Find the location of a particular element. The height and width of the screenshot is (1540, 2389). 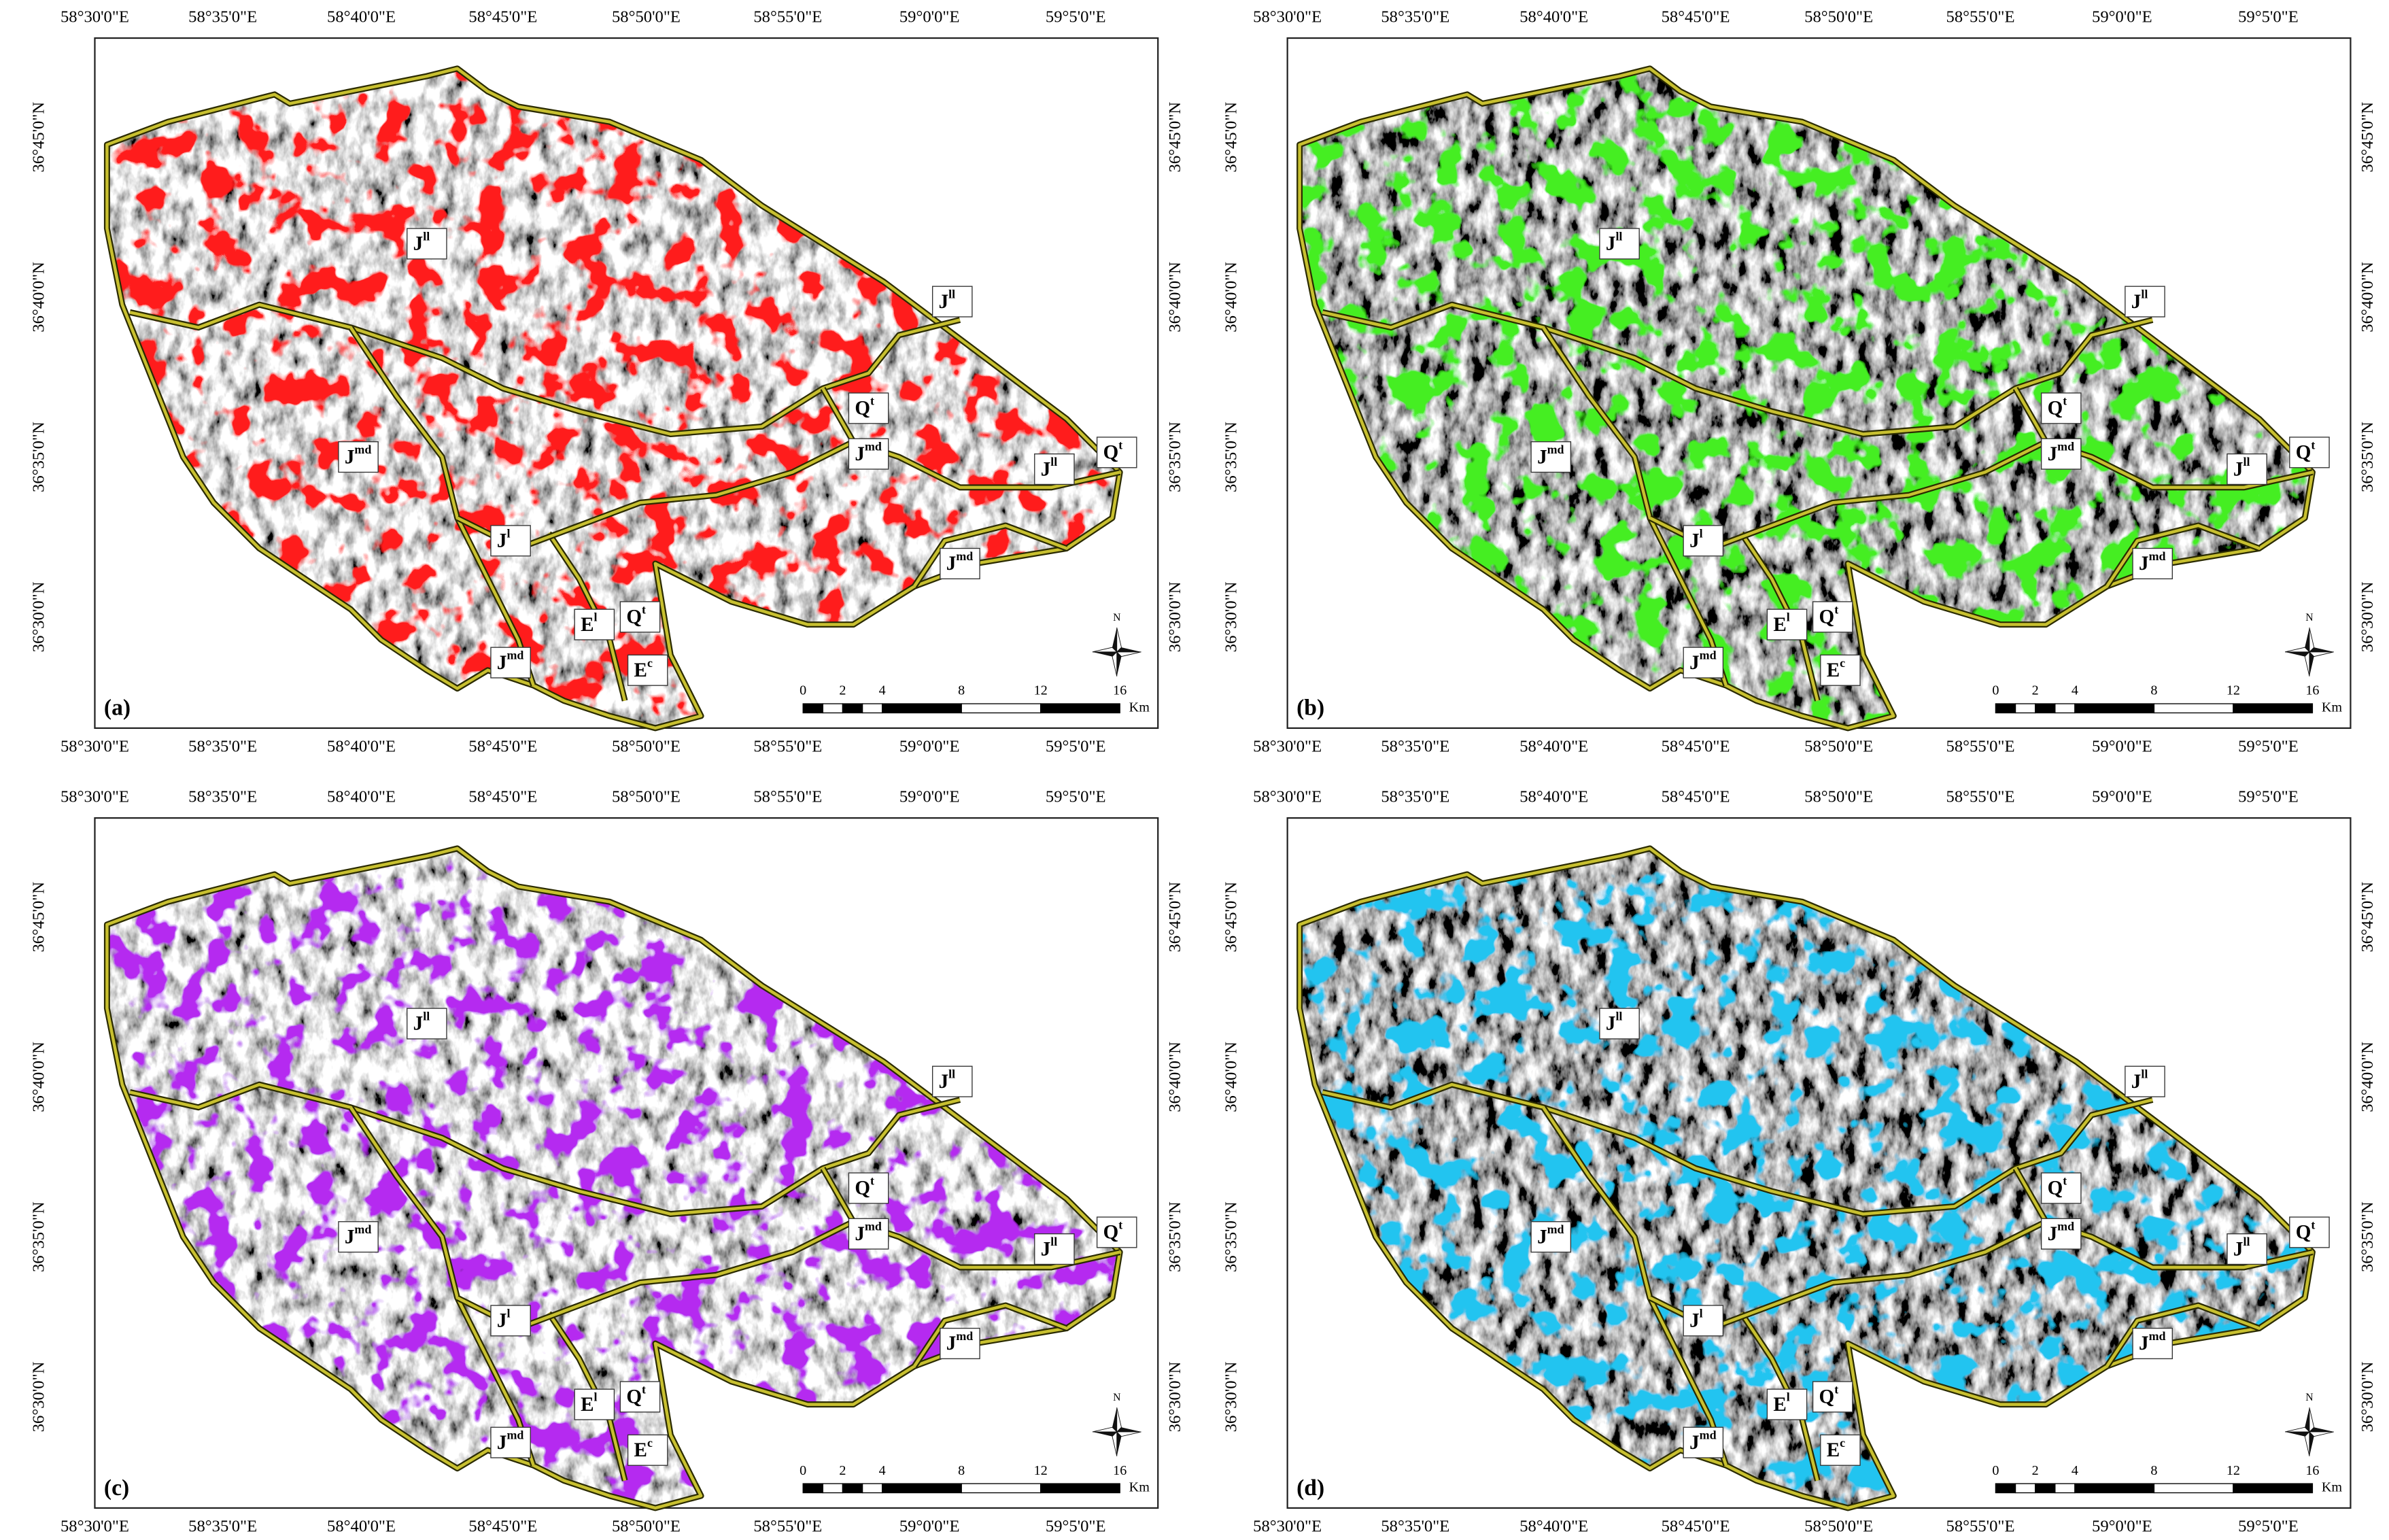

unit-label-text: Jll is located at coordinates (1050, 1247).